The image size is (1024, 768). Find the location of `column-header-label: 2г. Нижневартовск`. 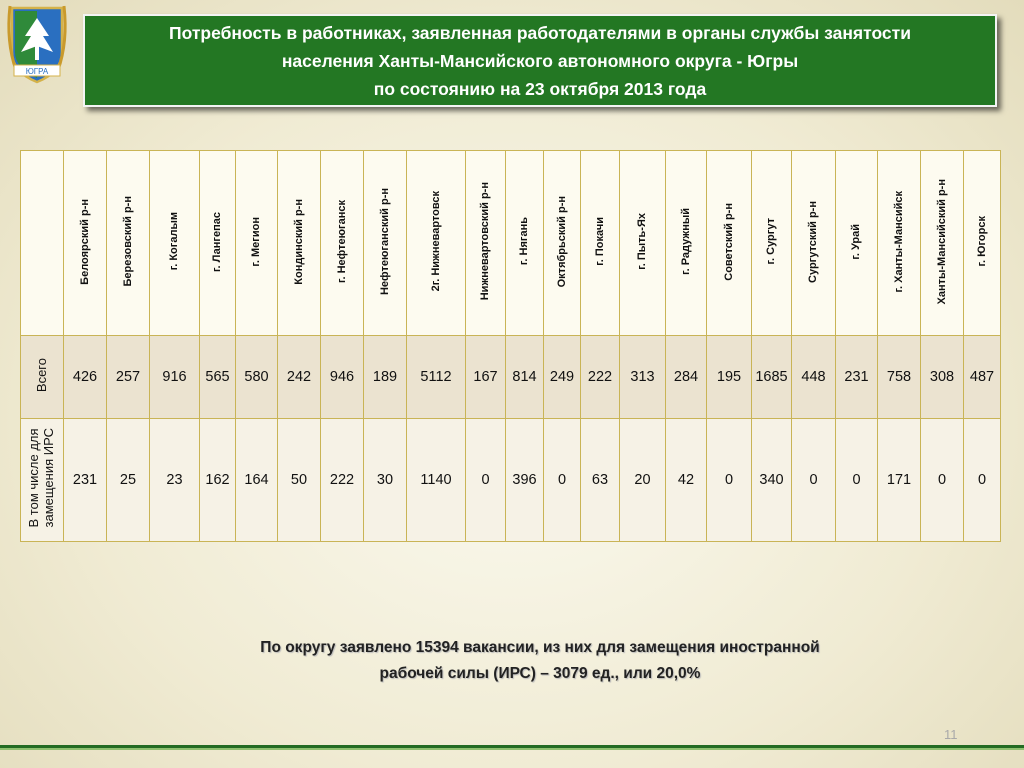

column-header-label: 2г. Нижневартовск is located at coordinates (435, 241).